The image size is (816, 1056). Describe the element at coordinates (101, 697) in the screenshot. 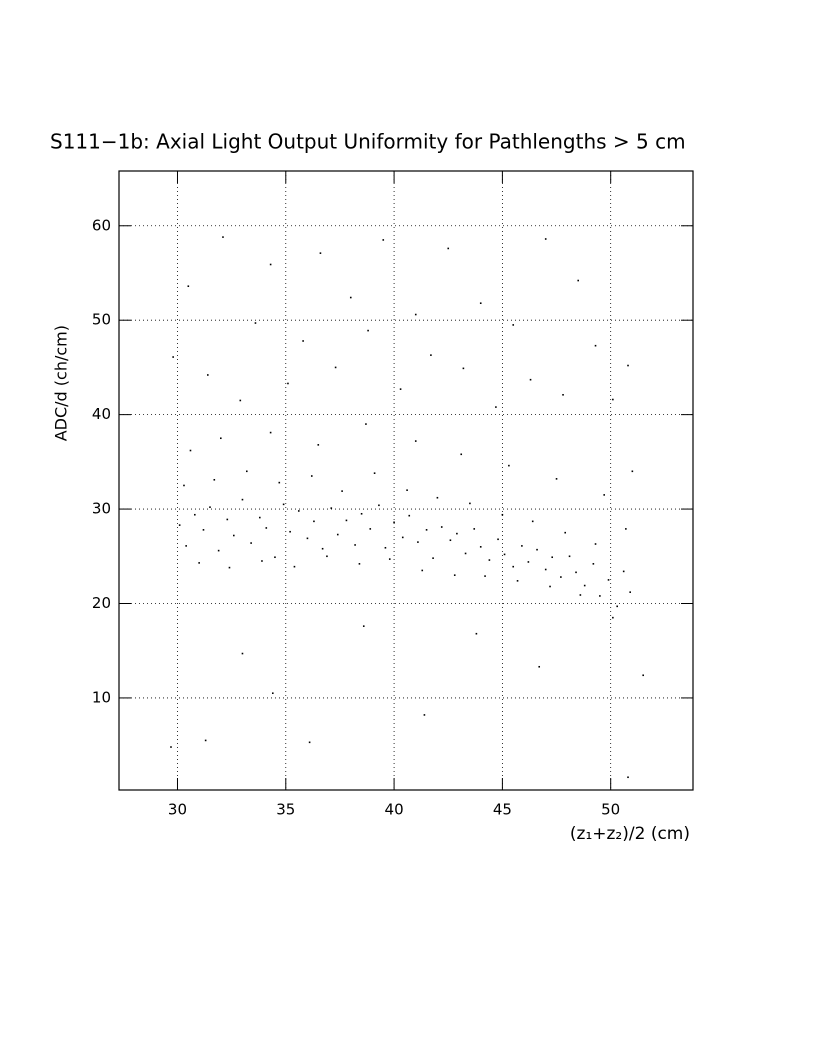

I see `y-tick-label: 10` at that location.